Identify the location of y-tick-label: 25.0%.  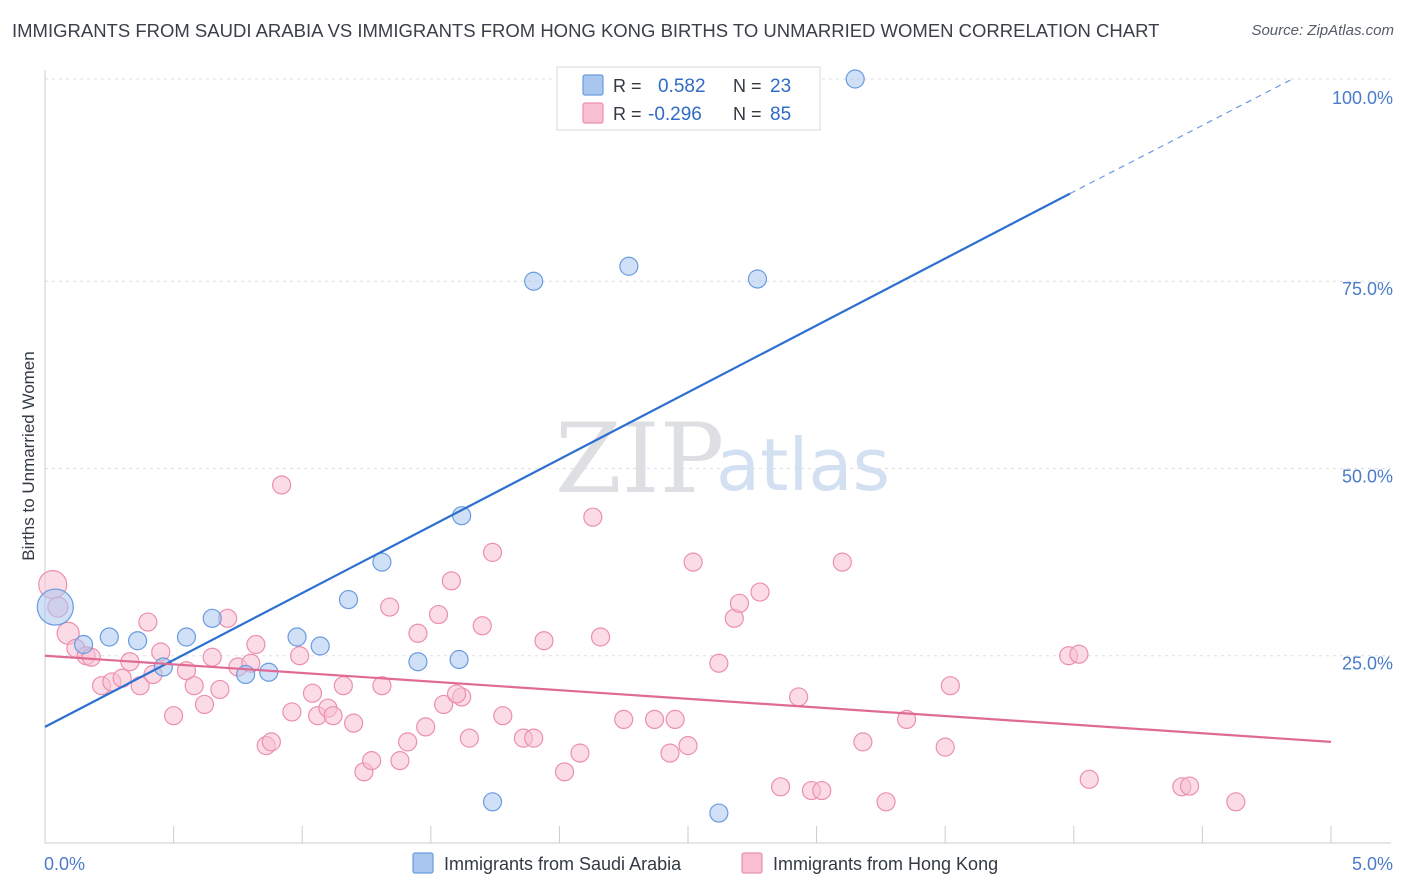
(1367, 664).